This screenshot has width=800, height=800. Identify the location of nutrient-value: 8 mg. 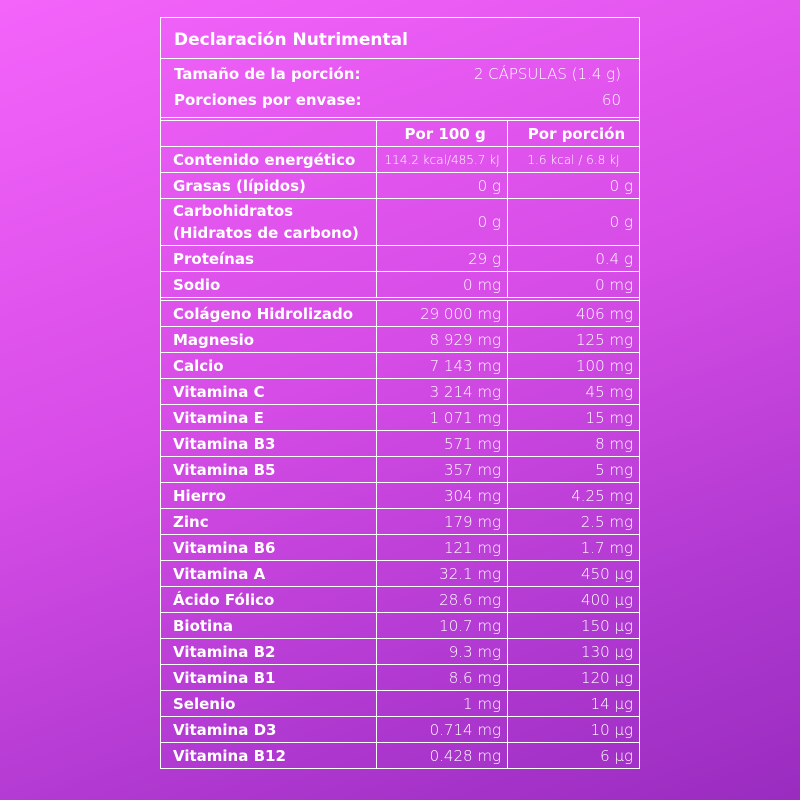
(572, 443).